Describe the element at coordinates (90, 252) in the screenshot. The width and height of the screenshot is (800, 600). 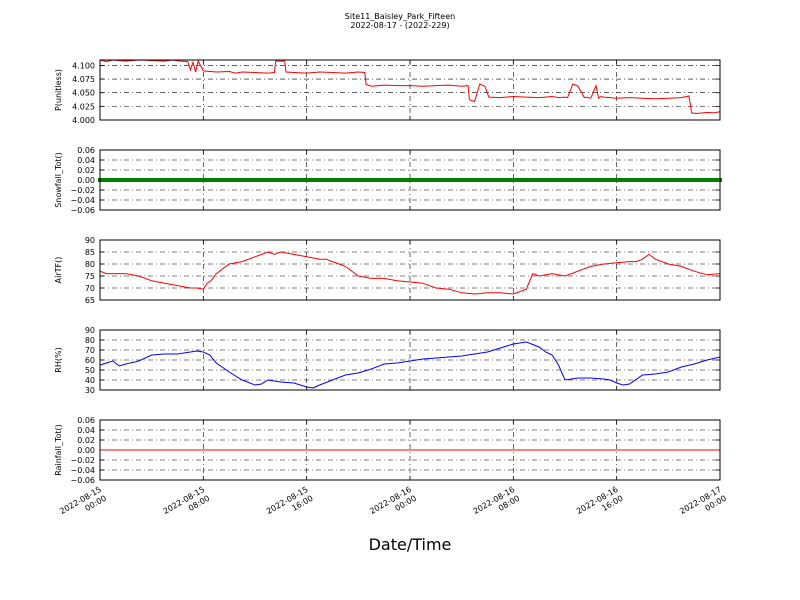
I see `y-tick-label: 85` at that location.